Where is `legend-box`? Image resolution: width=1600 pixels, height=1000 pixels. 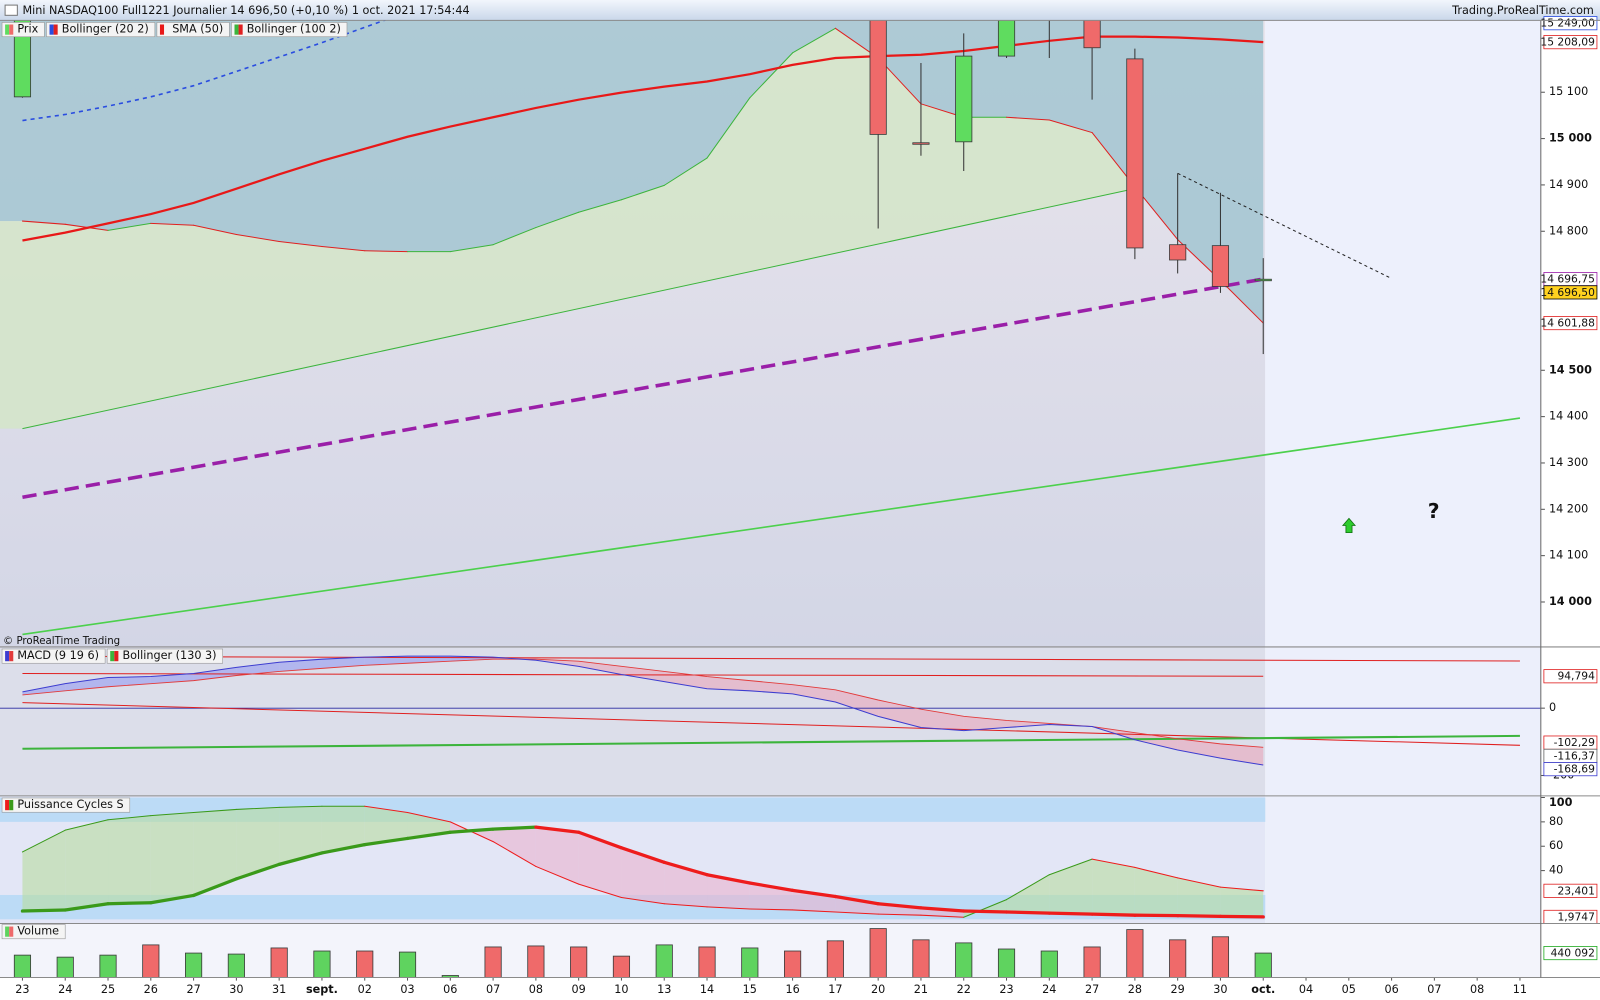 legend-box is located at coordinates (53, 656).